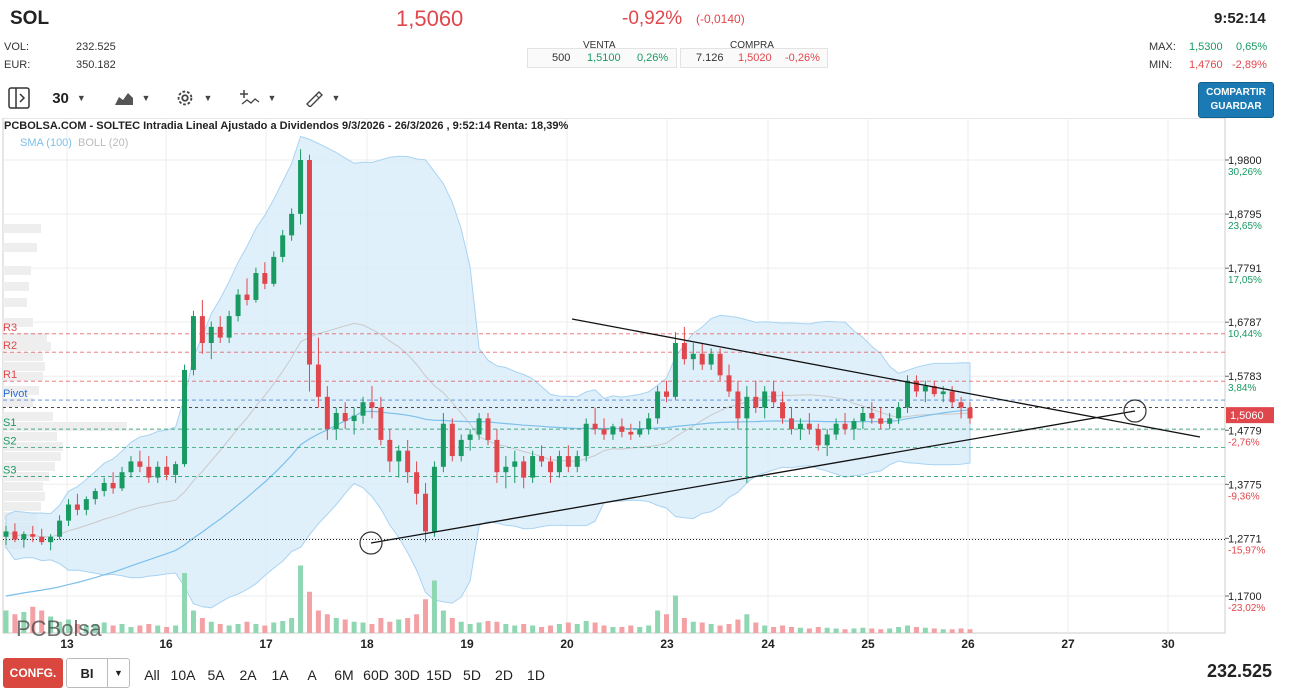 This screenshot has height=693, width=1289. I want to click on max-value: 1,5300, so click(1206, 47).